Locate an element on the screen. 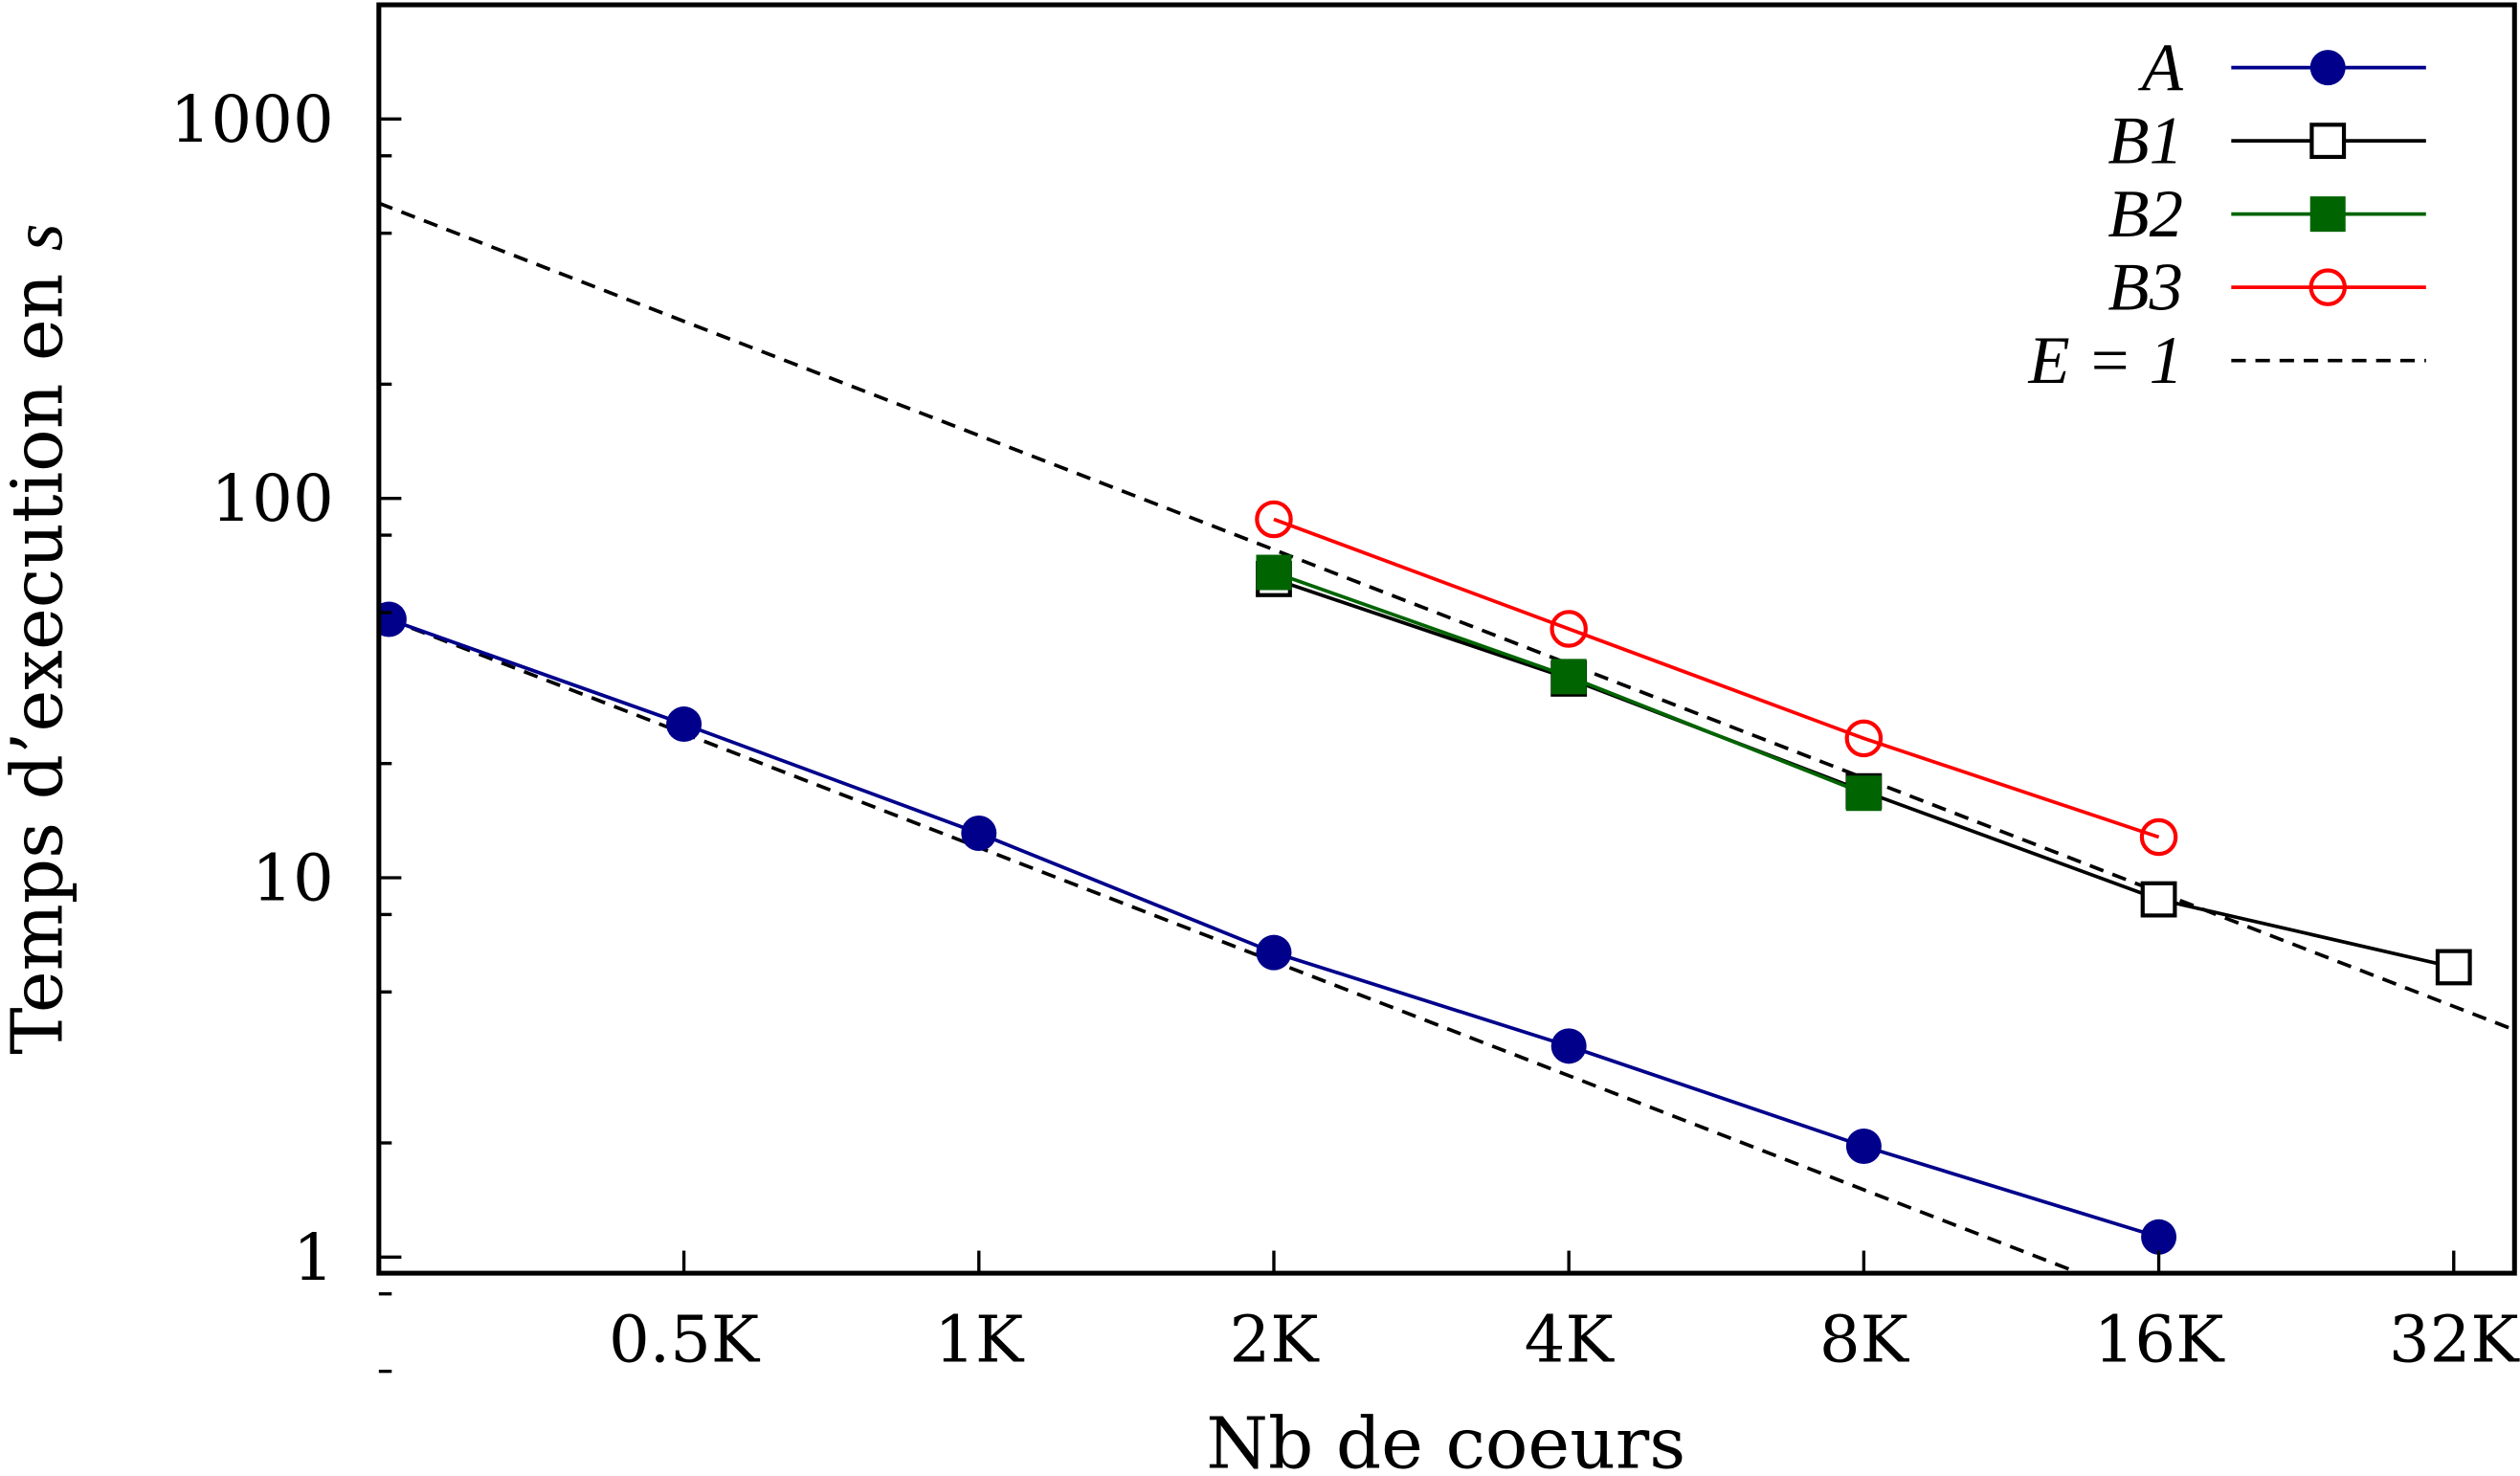 This screenshot has height=1476, width=2520. y-tick-label: 10 is located at coordinates (293, 878).